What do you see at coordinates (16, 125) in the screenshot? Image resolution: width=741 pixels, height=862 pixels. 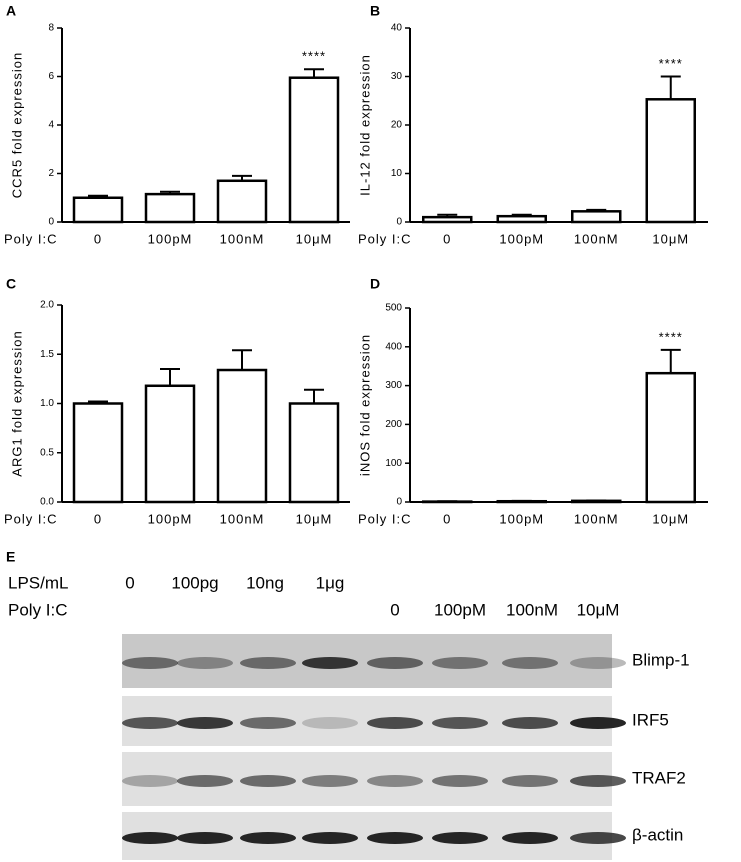 I see `y-axis-label: CCR5 fold expression` at bounding box center [16, 125].